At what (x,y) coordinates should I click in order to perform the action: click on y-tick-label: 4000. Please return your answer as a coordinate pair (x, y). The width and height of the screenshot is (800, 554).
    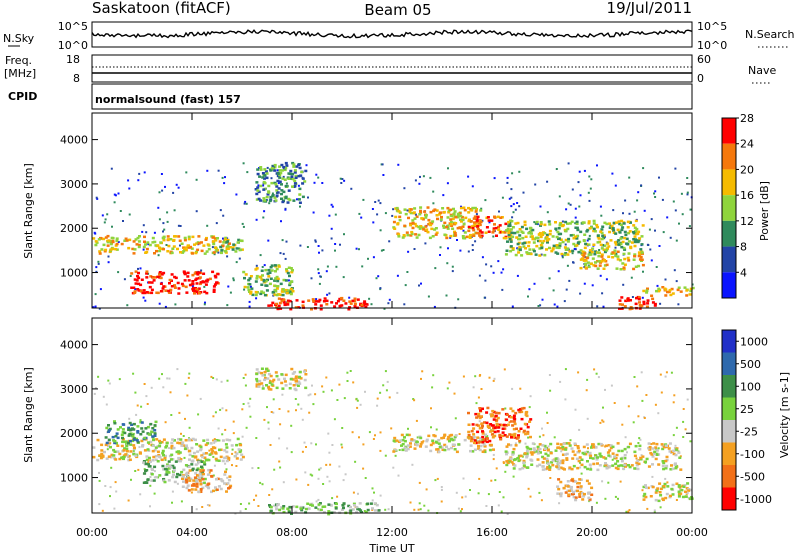
    Looking at the image, I should click on (74, 345).